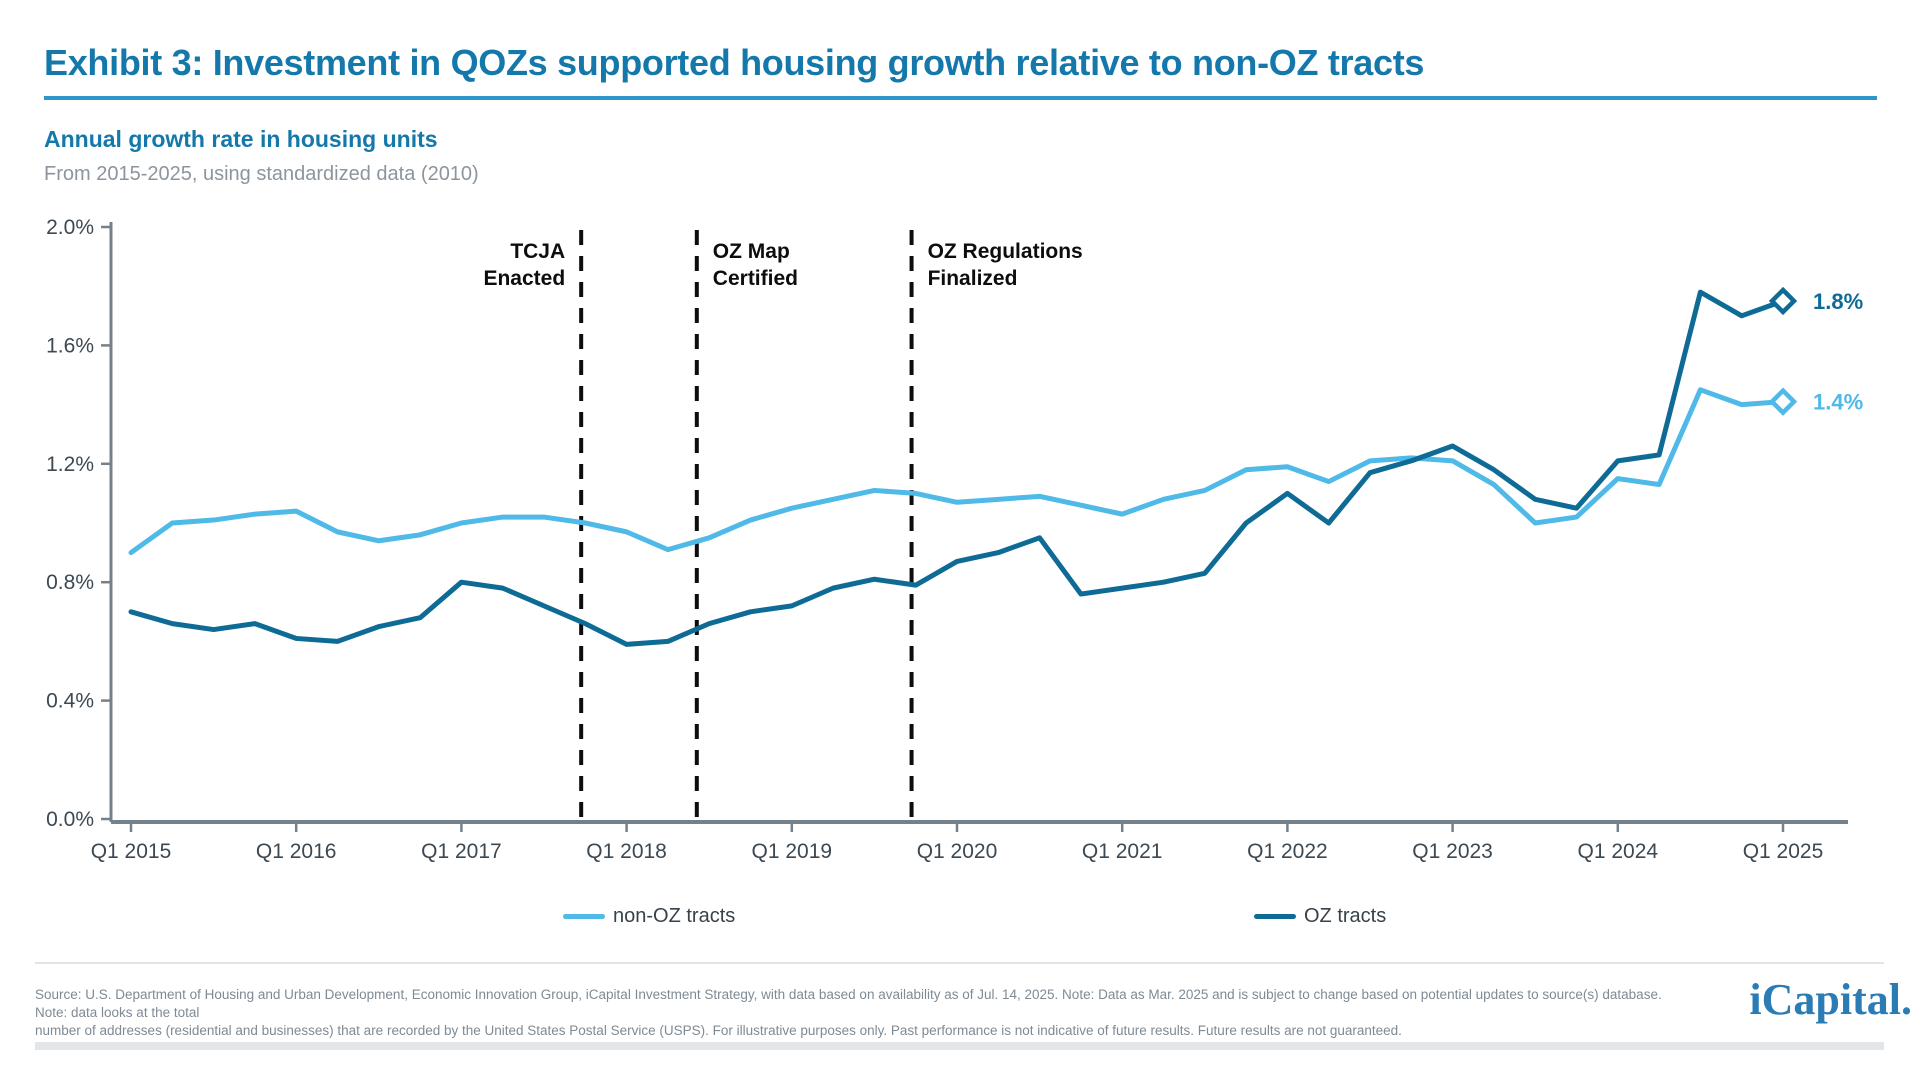  I want to click on event-label: Certified, so click(755, 278).